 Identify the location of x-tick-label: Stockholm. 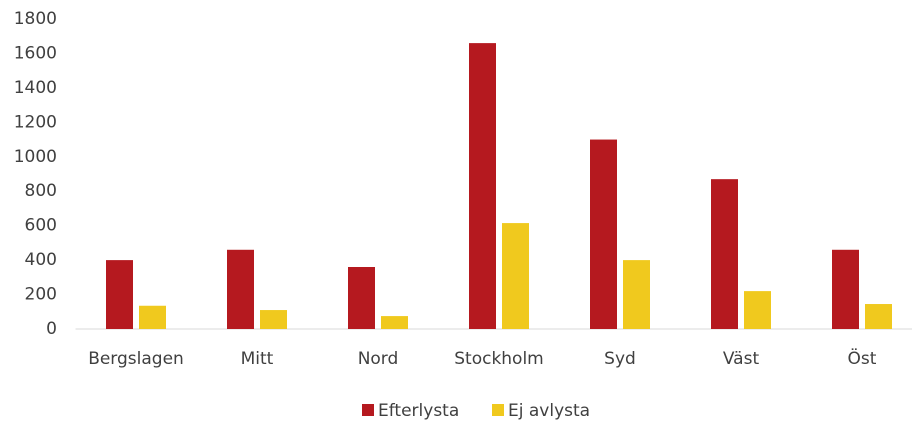
(499, 359).